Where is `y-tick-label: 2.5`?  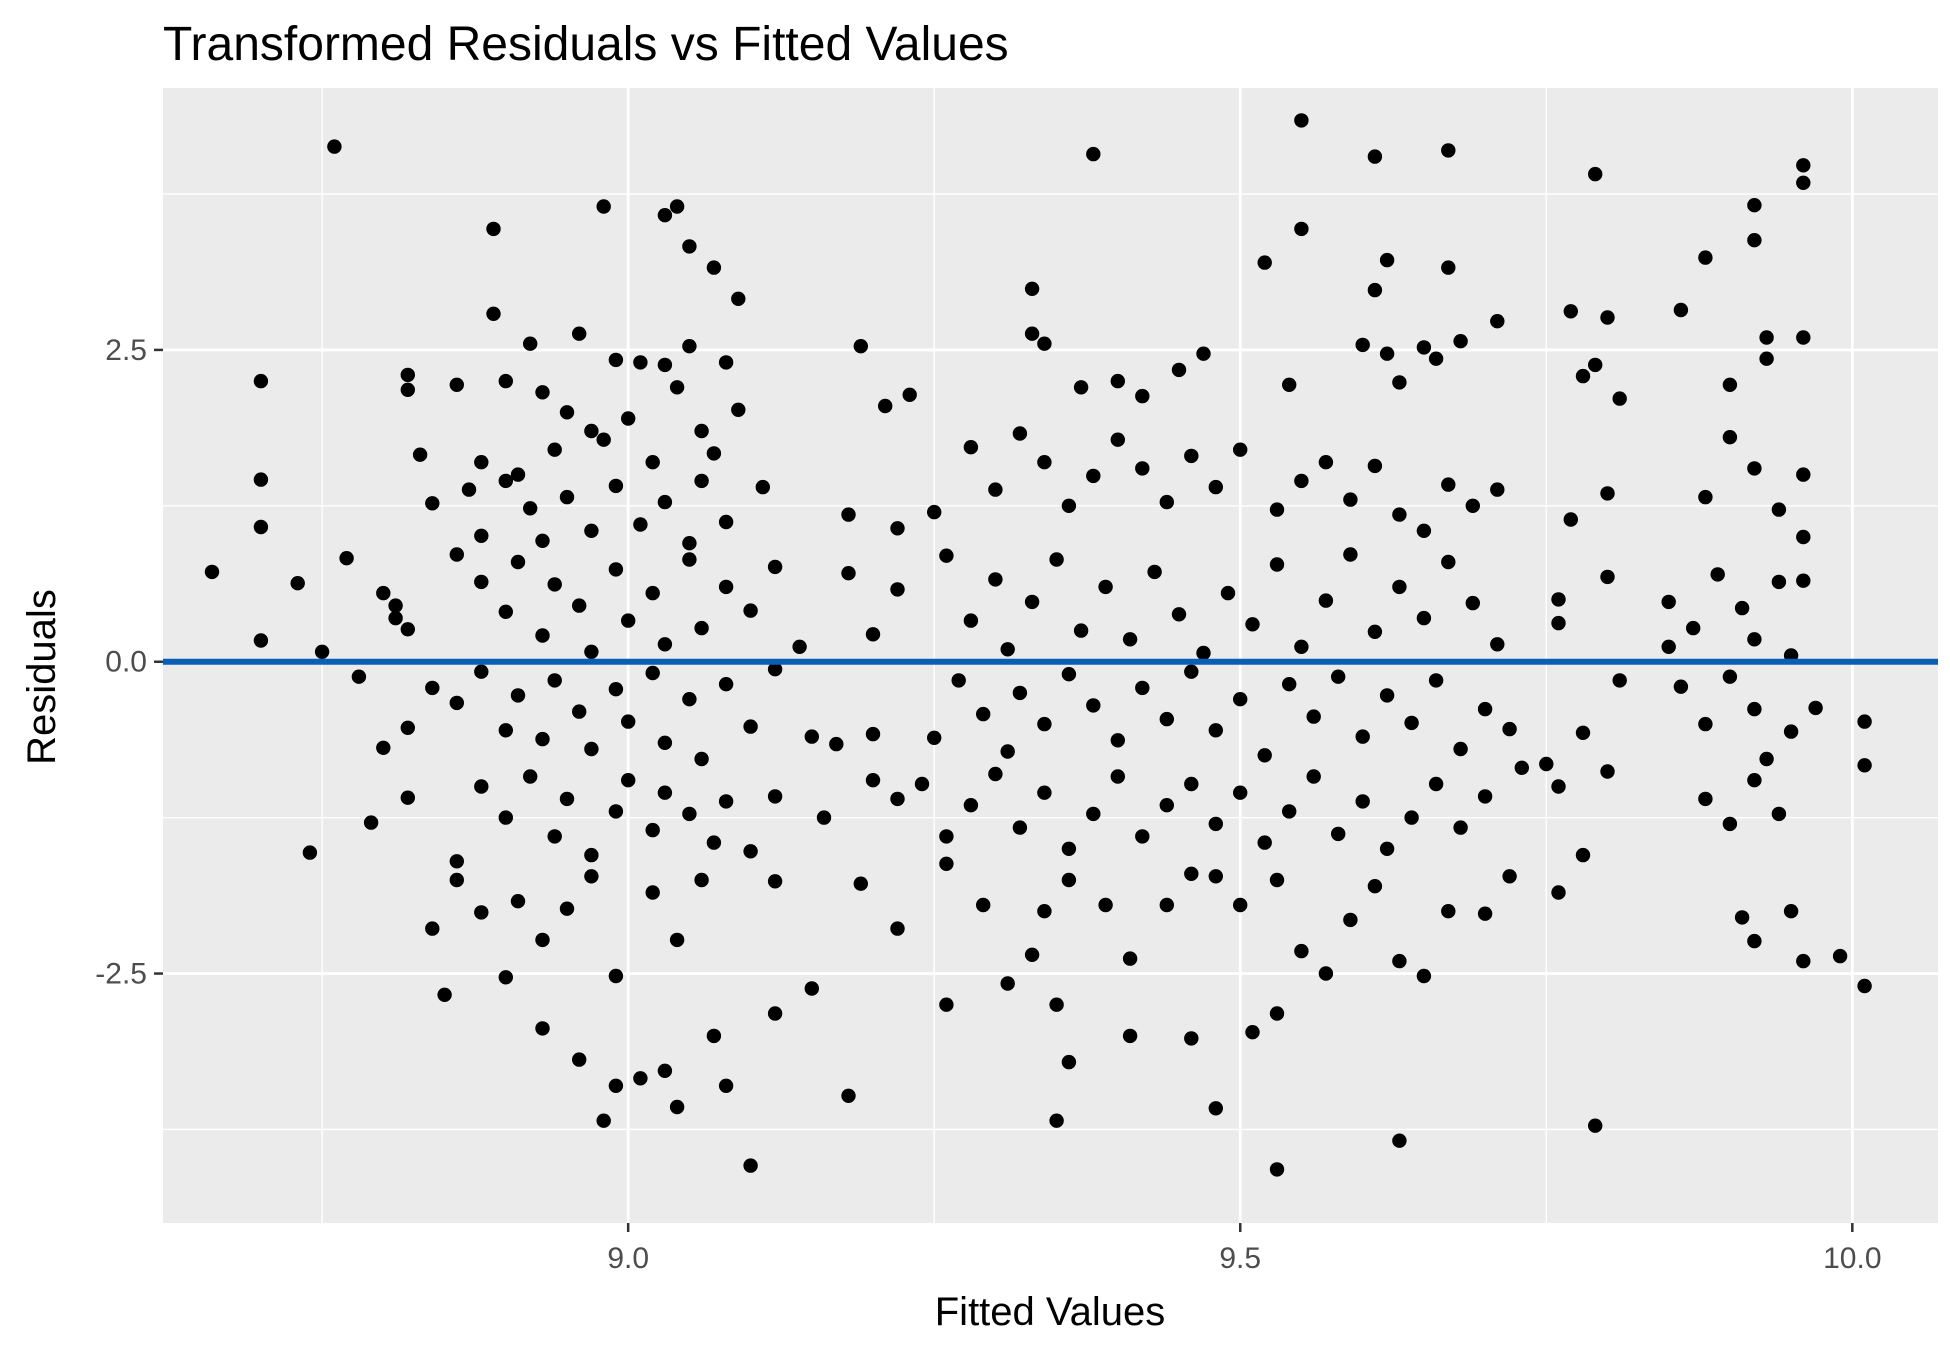 y-tick-label: 2.5 is located at coordinates (126, 350).